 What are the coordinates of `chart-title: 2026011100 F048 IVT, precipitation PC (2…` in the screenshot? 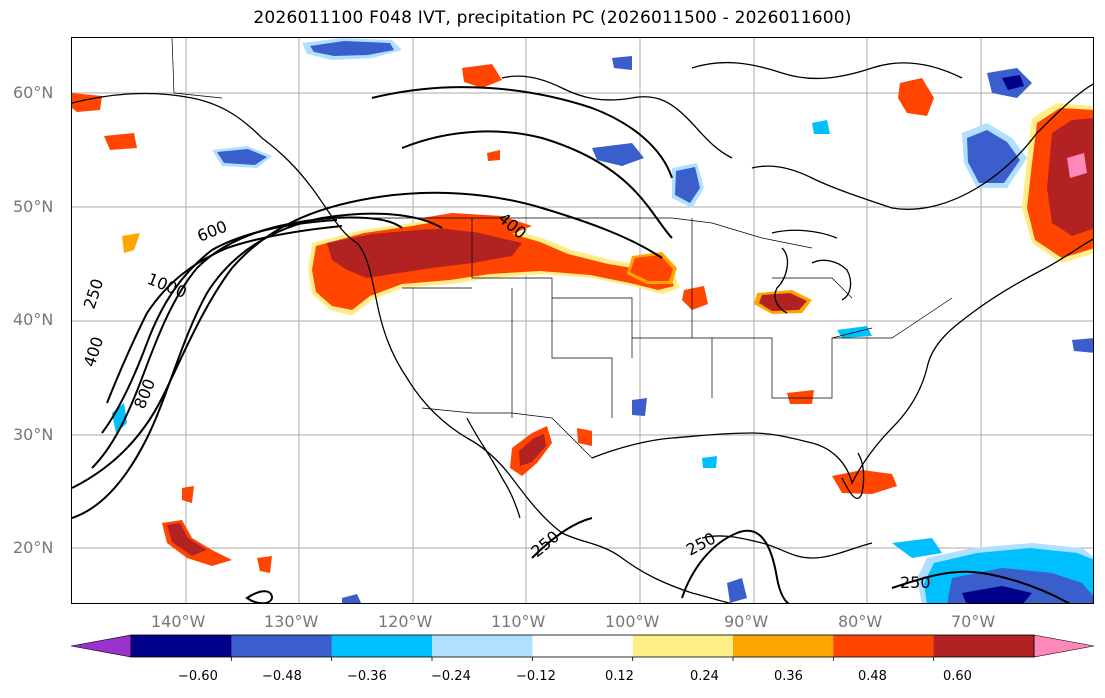 It's located at (552, 18).